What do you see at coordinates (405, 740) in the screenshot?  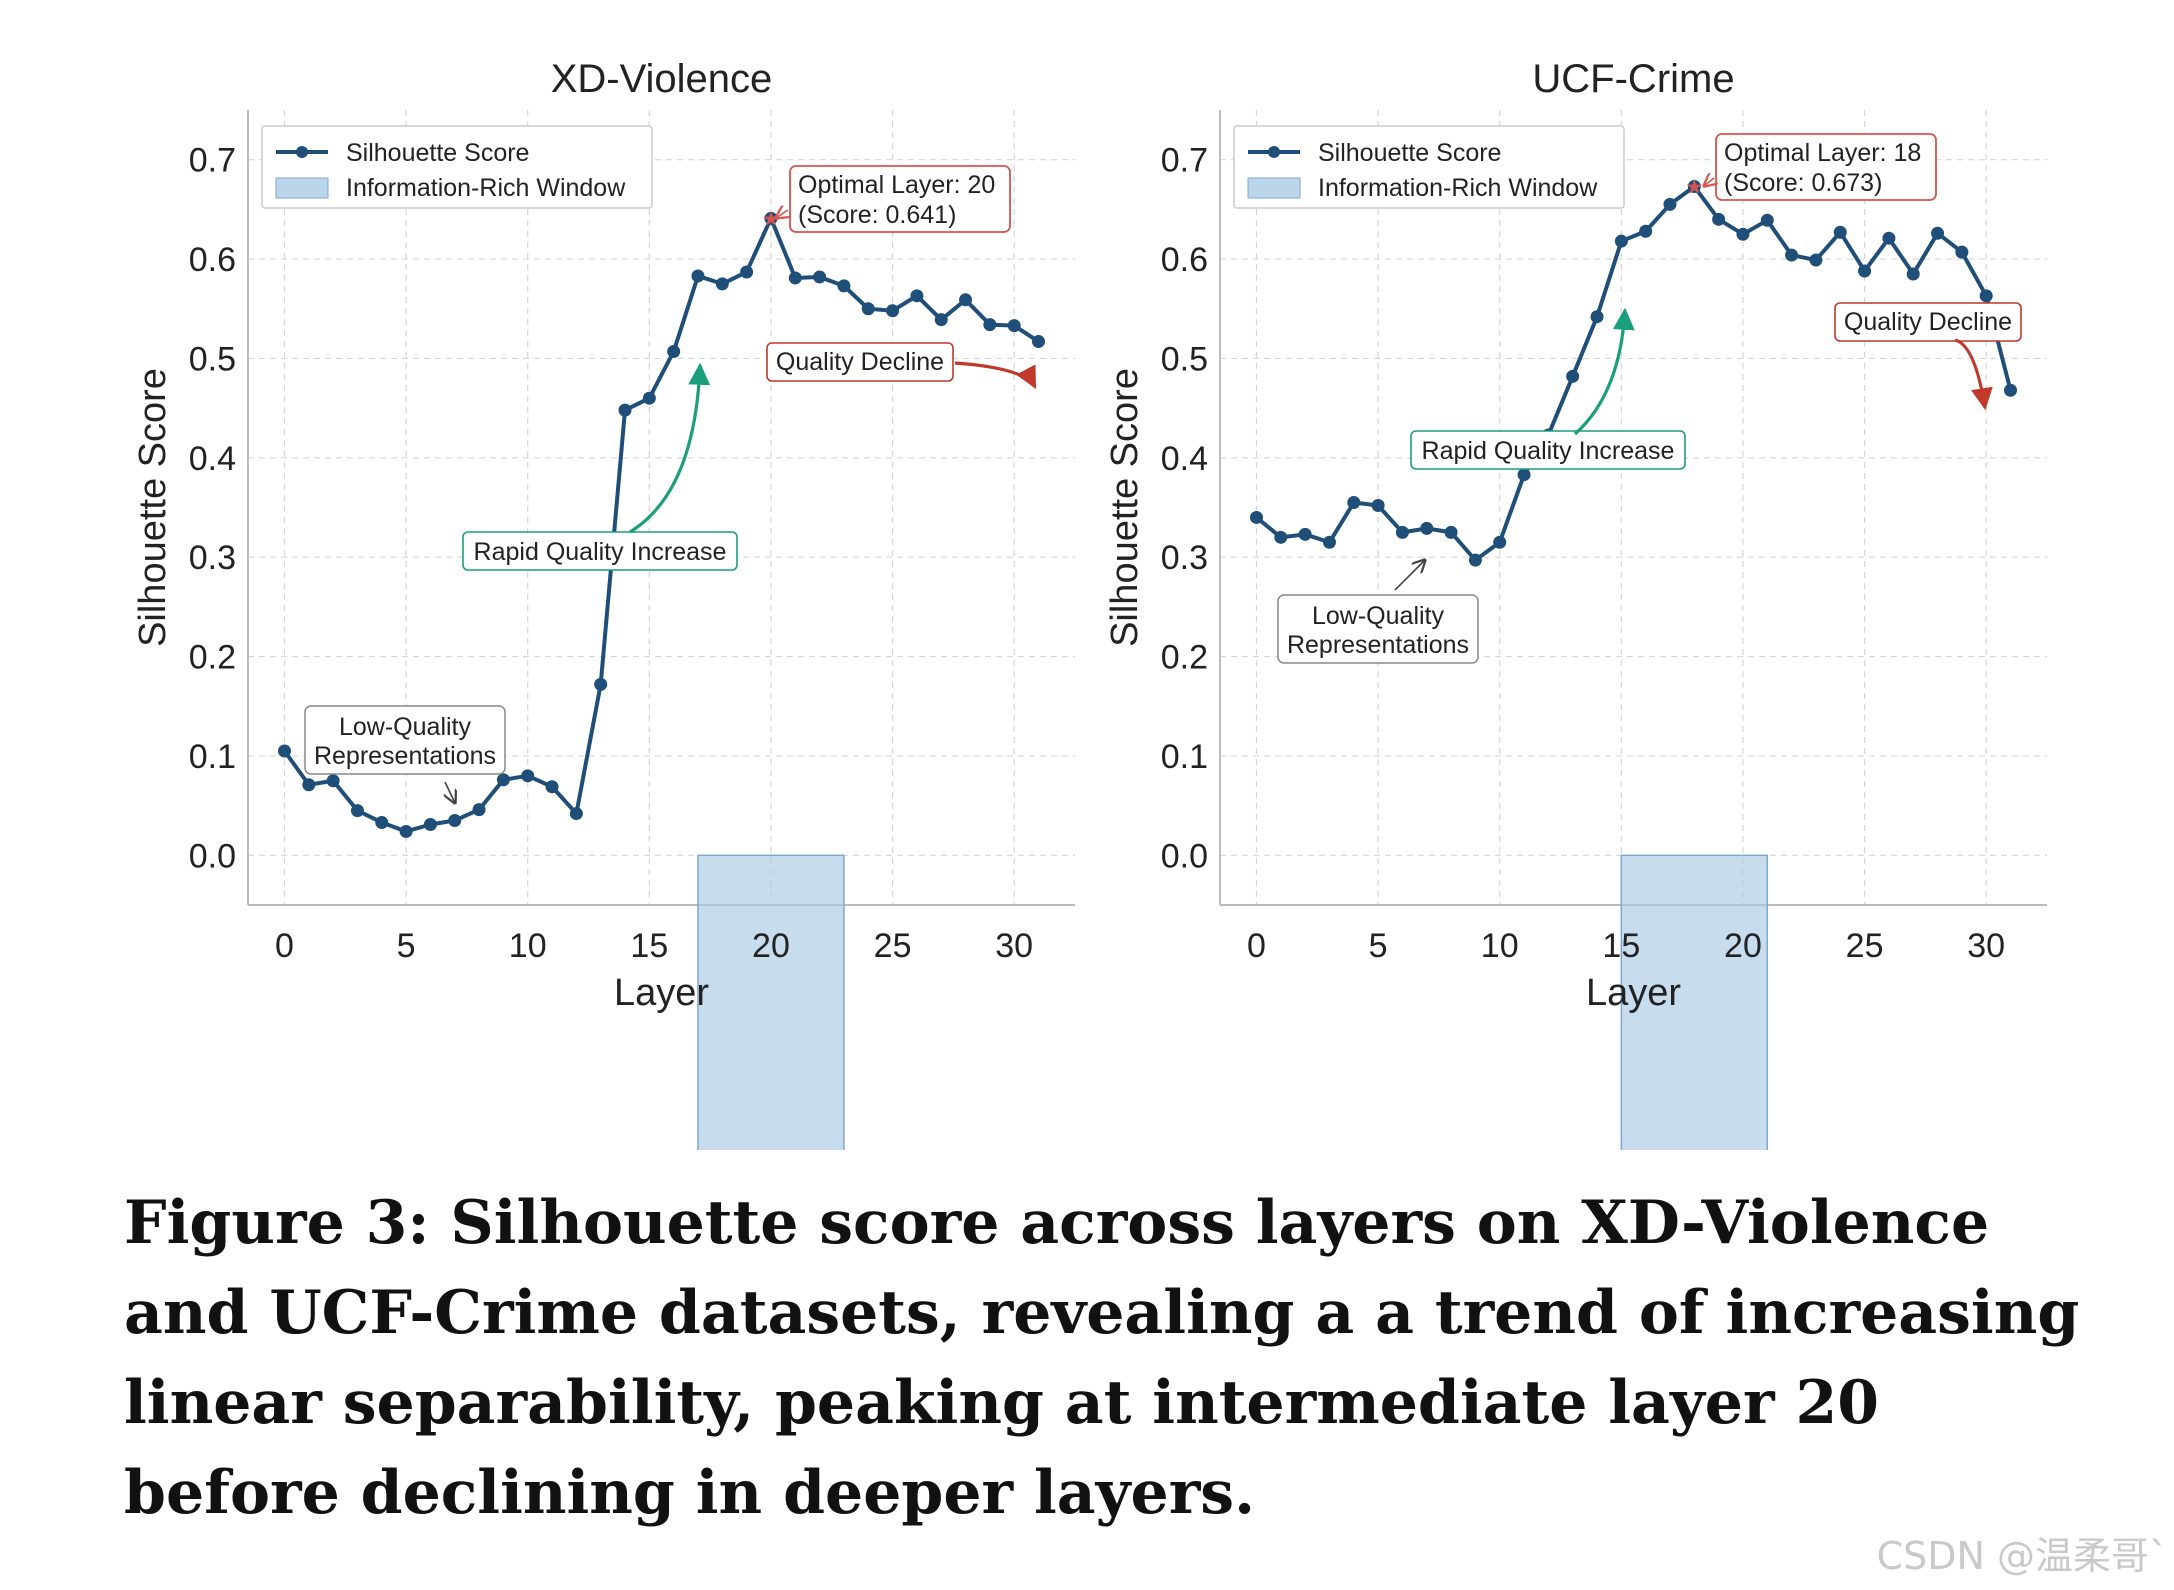 I see `low-quality-box` at bounding box center [405, 740].